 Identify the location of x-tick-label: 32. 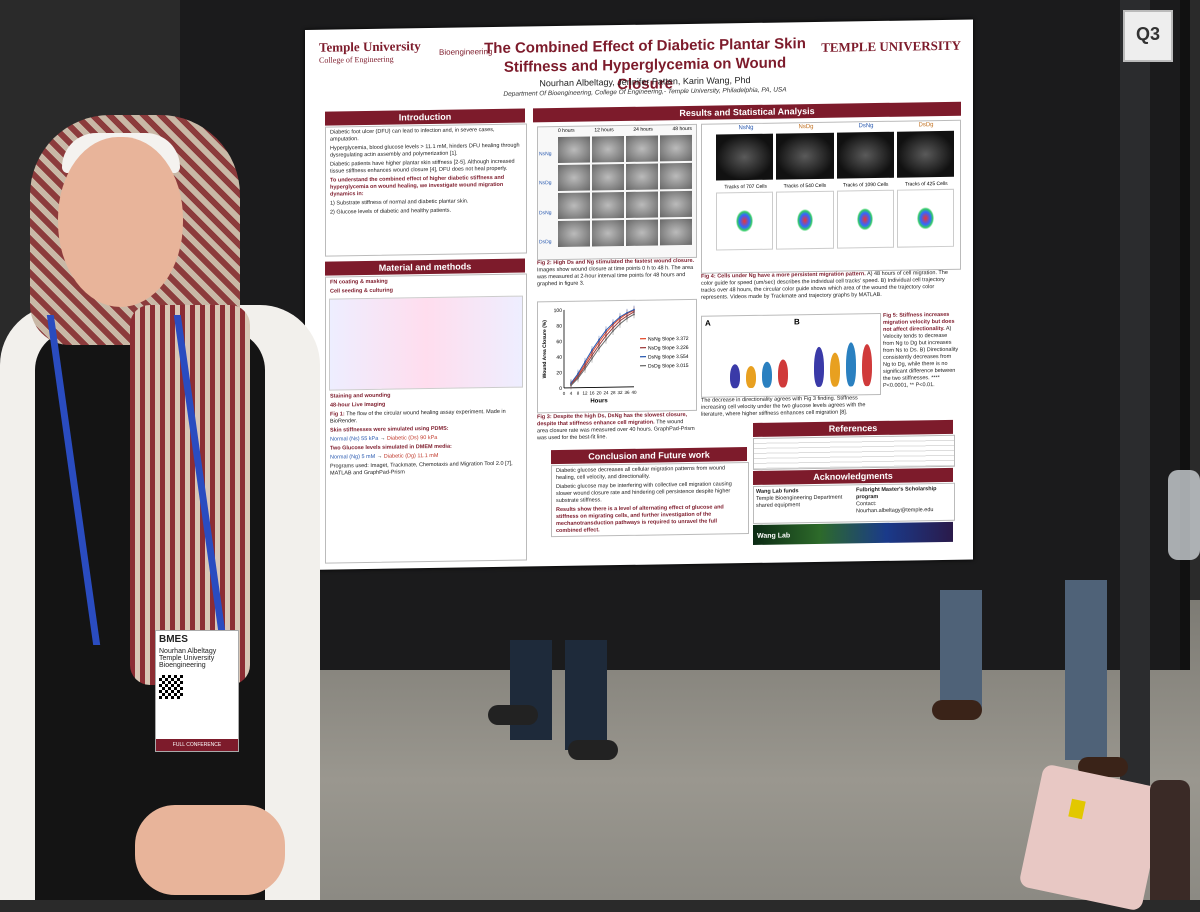
(620, 392).